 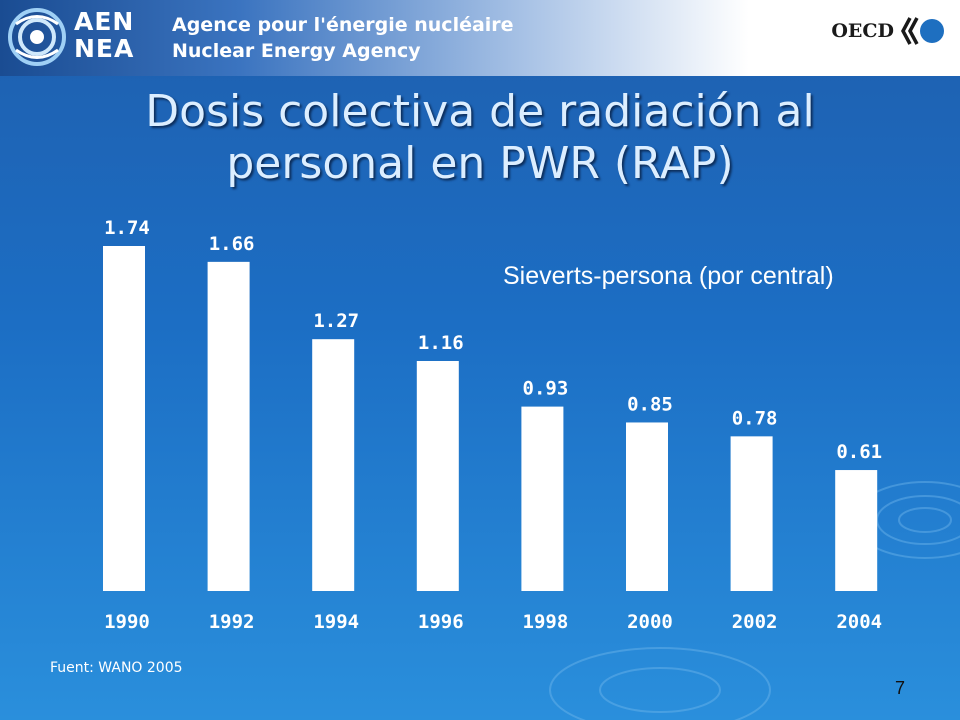 What do you see at coordinates (856, 530) in the screenshot?
I see `bar-2004` at bounding box center [856, 530].